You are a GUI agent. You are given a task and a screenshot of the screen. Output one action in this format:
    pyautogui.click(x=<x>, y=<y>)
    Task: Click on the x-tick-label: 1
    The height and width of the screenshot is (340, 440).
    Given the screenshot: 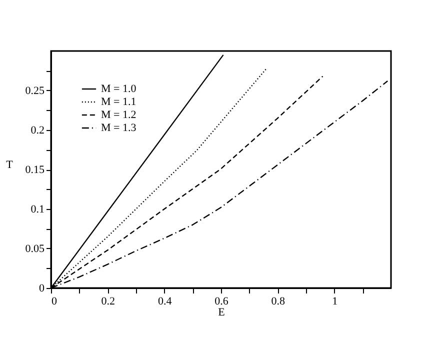 What is the action you would take?
    pyautogui.click(x=335, y=302)
    